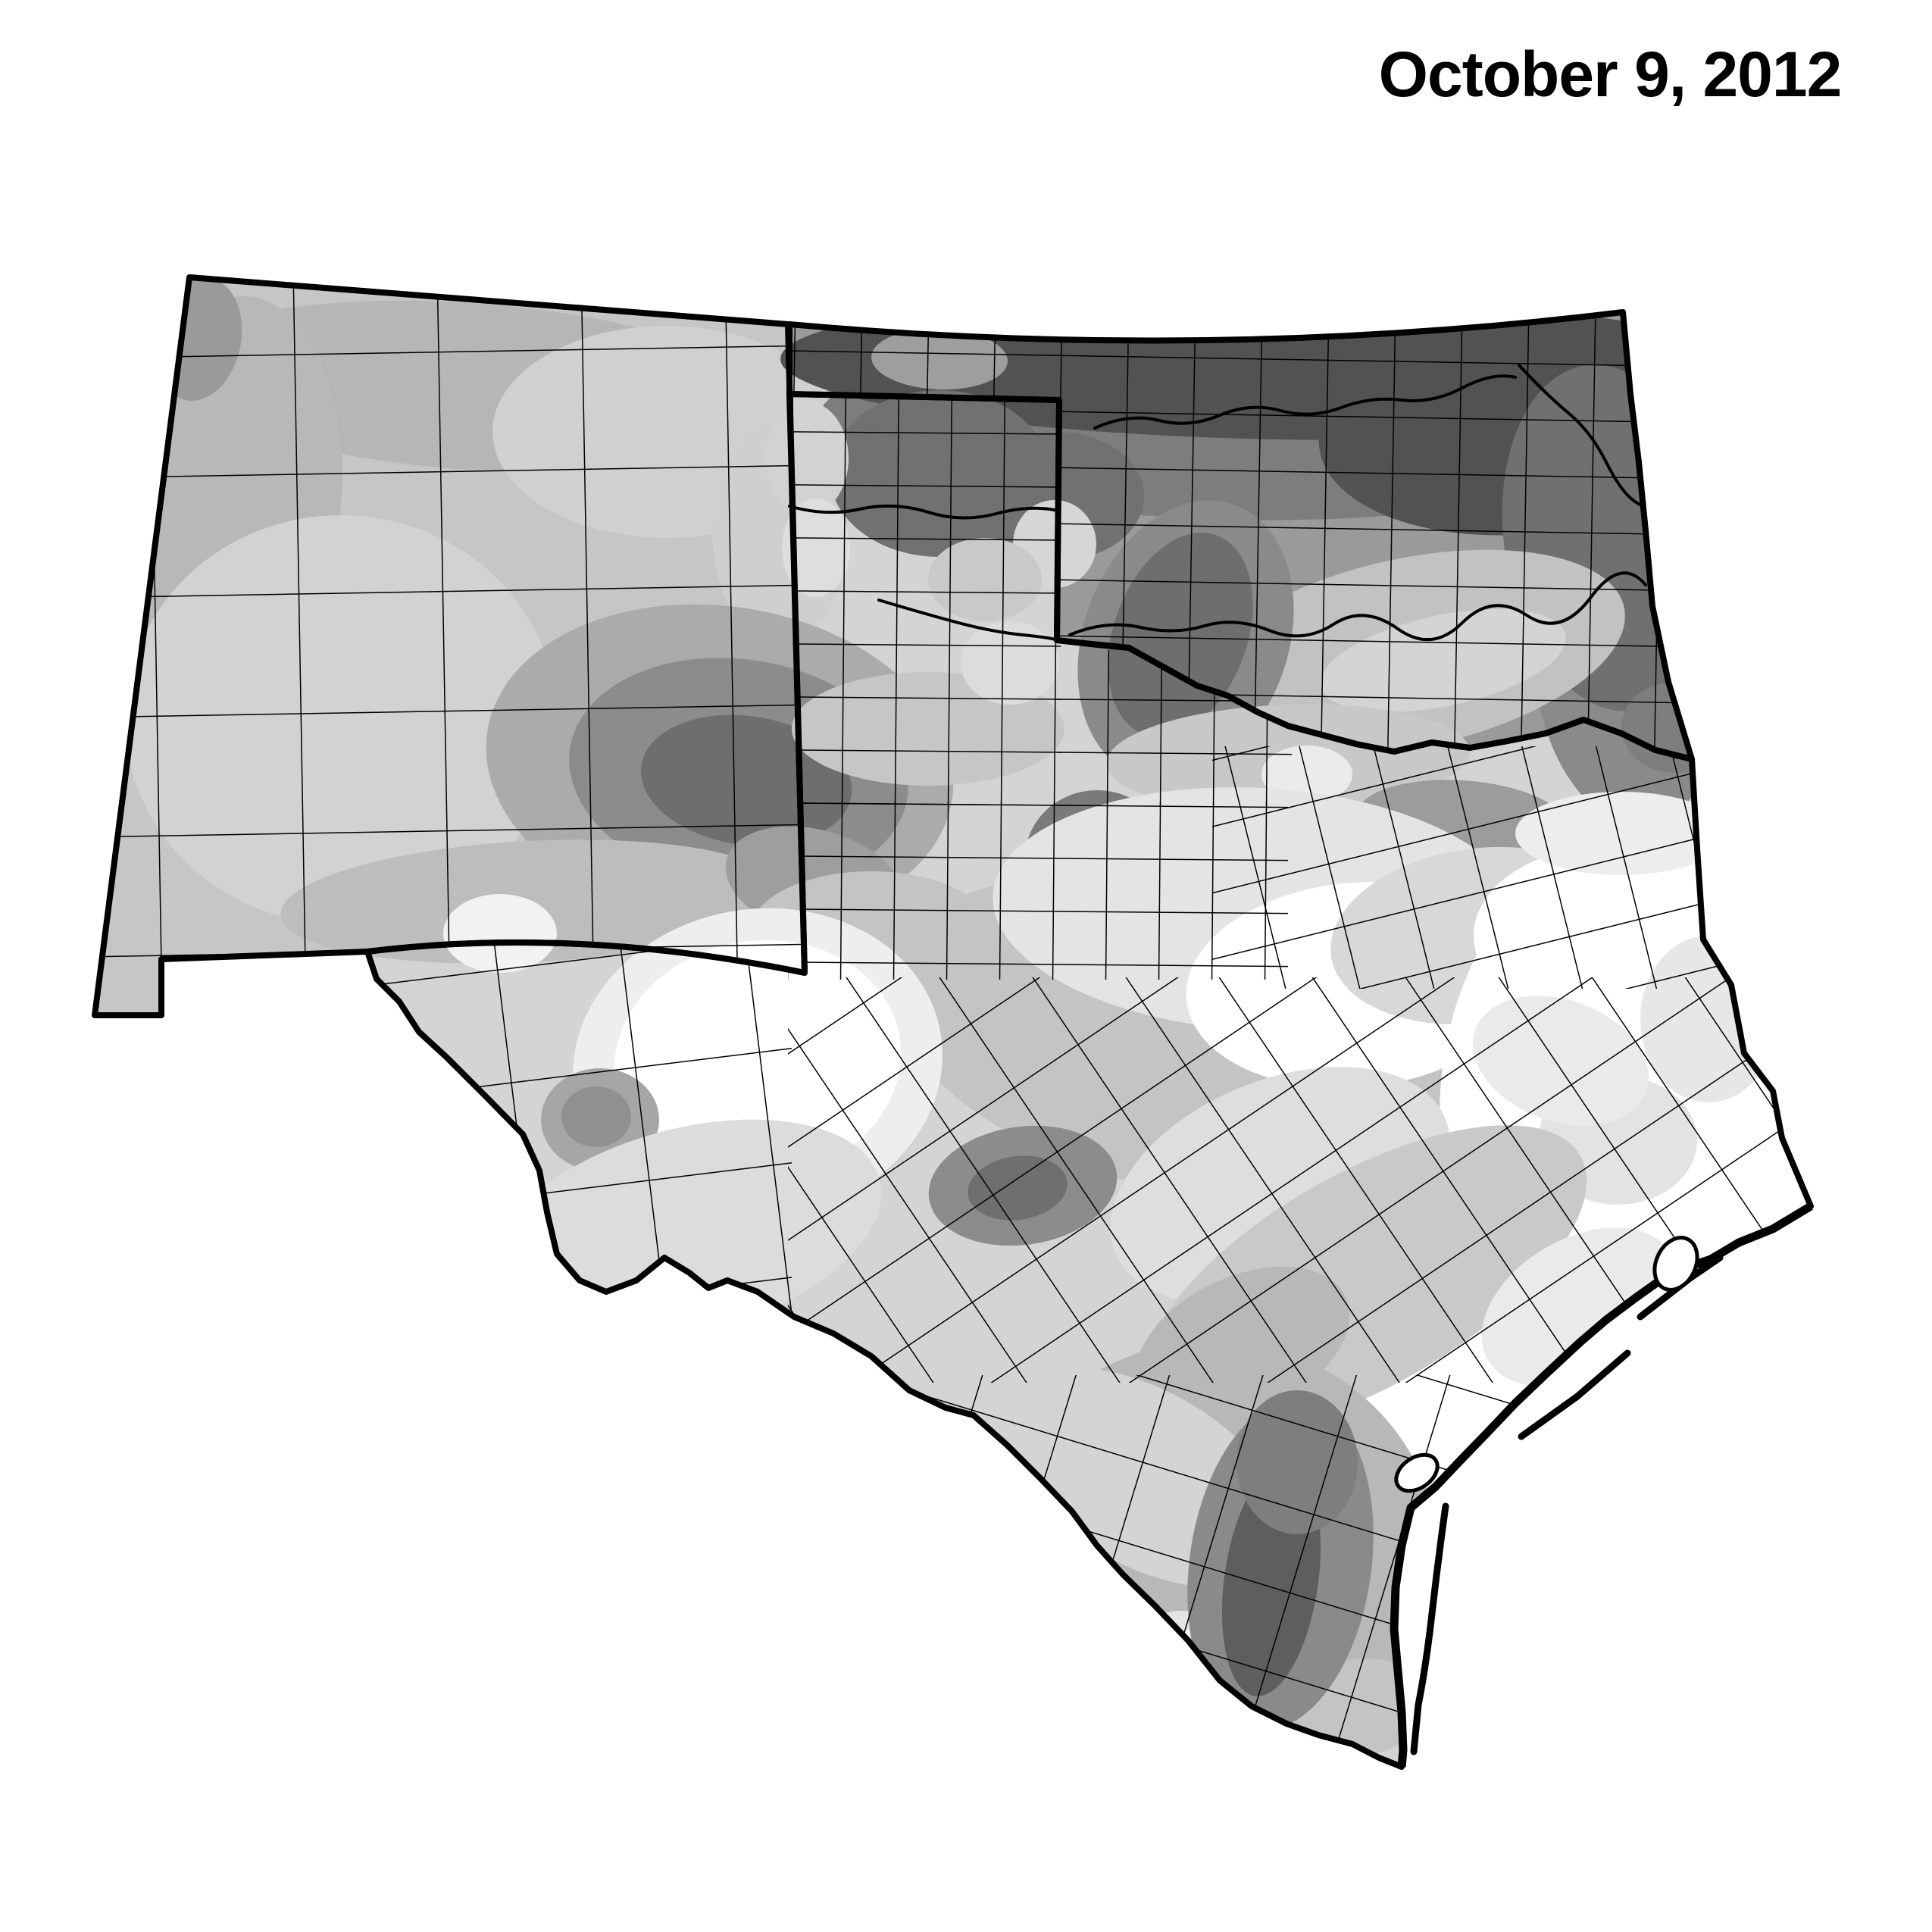 The height and width of the screenshot is (1932, 1932). What do you see at coordinates (450, 646) in the screenshot?
I see `county-grid-newmexico` at bounding box center [450, 646].